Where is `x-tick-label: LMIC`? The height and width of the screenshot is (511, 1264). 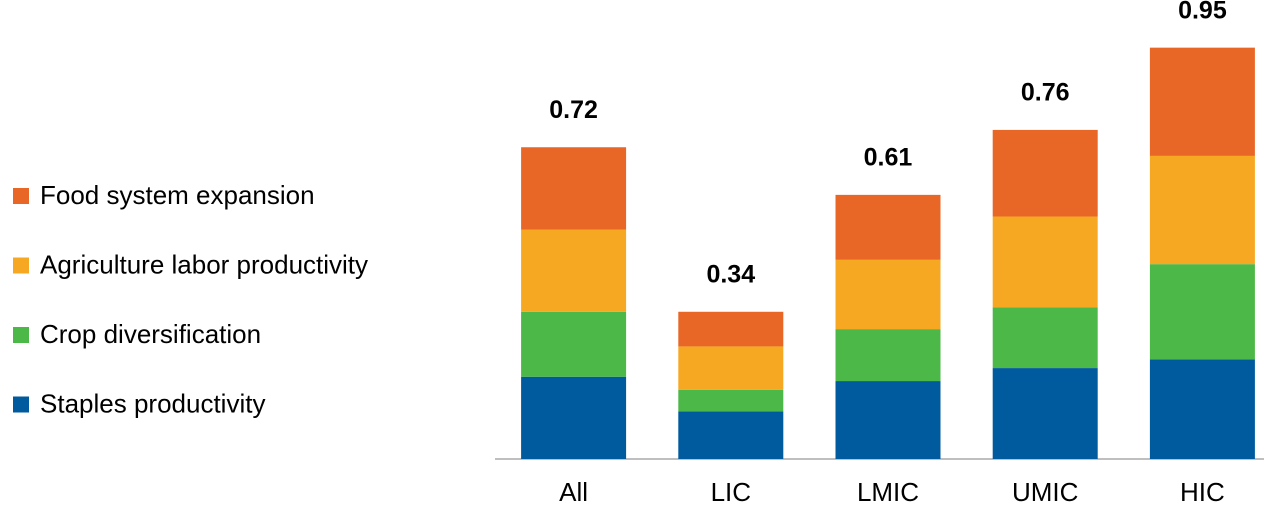 x-tick-label: LMIC is located at coordinates (888, 492).